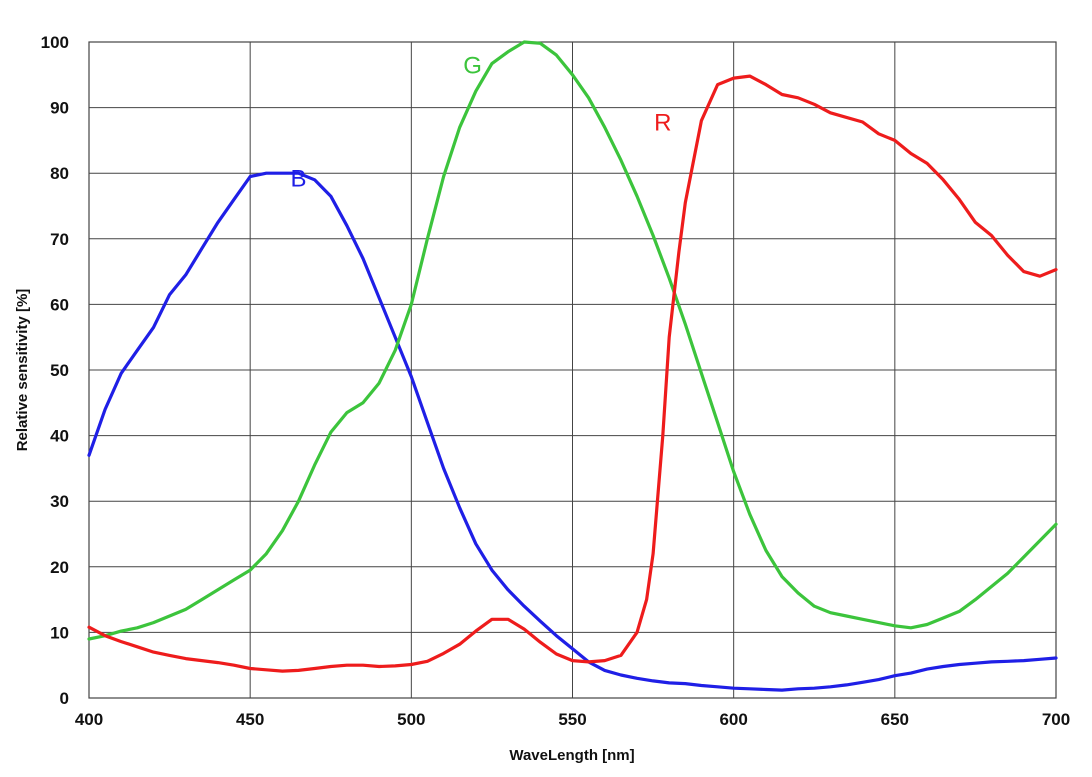 The height and width of the screenshot is (777, 1092). I want to click on y-tick-label-70: 70, so click(59, 239).